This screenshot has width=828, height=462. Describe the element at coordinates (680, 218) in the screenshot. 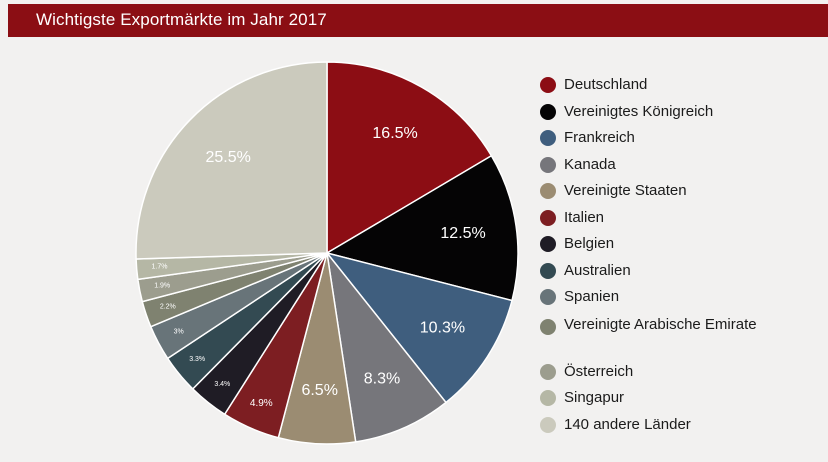

I see `legend-item: Italien` at that location.